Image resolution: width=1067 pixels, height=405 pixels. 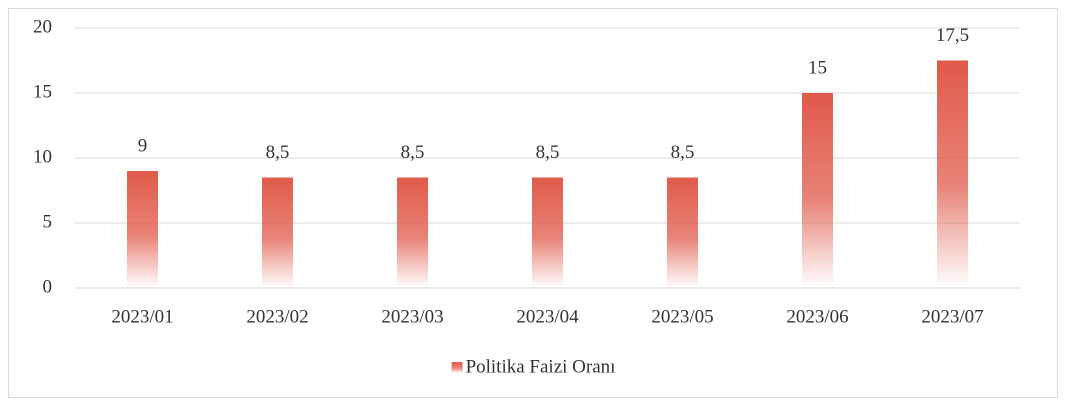 What do you see at coordinates (817, 67) in the screenshot?
I see `data-label: 15` at bounding box center [817, 67].